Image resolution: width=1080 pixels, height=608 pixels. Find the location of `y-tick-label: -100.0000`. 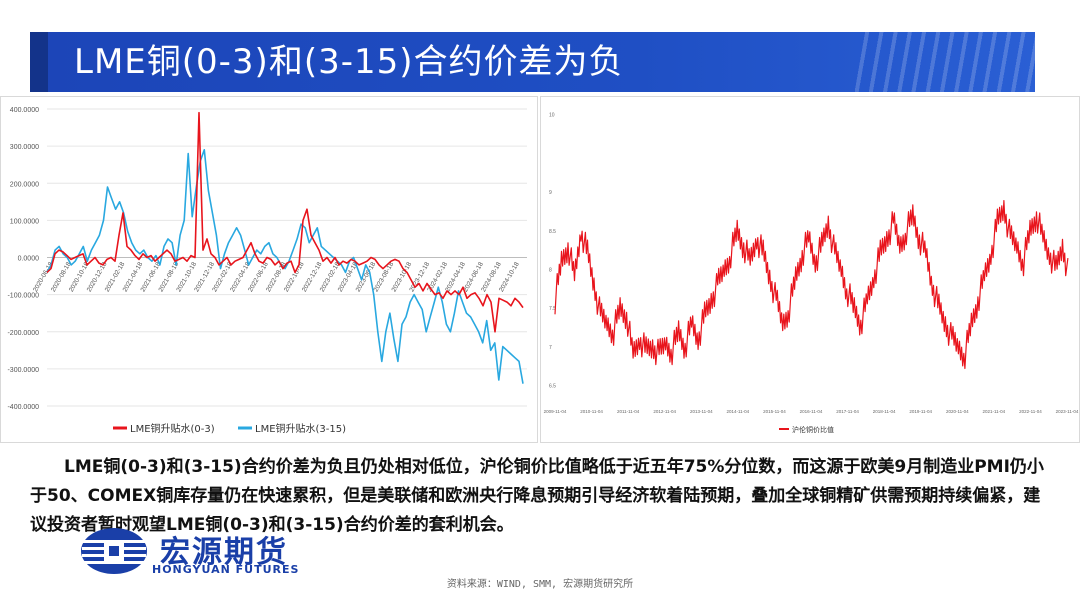

y-tick-label: -100.0000 is located at coordinates (23, 296).